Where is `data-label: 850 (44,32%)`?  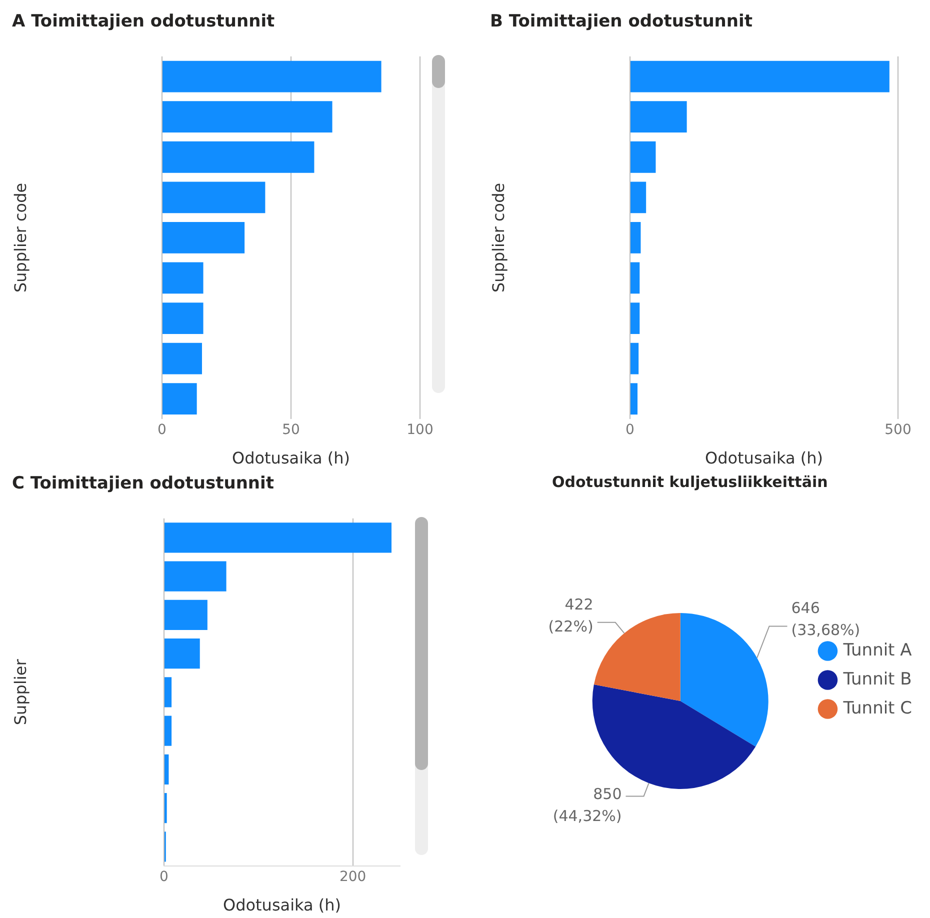 data-label: 850 (44,32%) is located at coordinates (587, 805).